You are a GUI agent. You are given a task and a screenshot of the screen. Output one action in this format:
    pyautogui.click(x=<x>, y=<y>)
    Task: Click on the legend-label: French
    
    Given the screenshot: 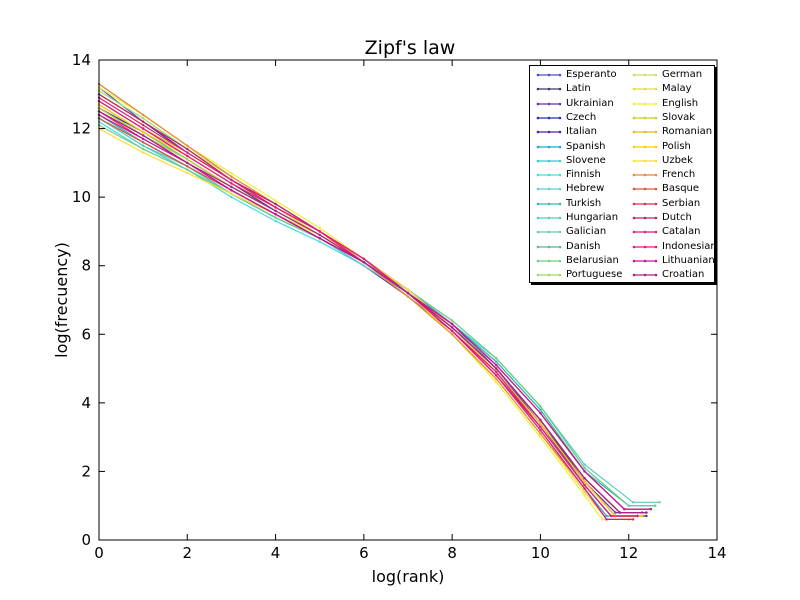 What is the action you would take?
    pyautogui.click(x=679, y=175)
    